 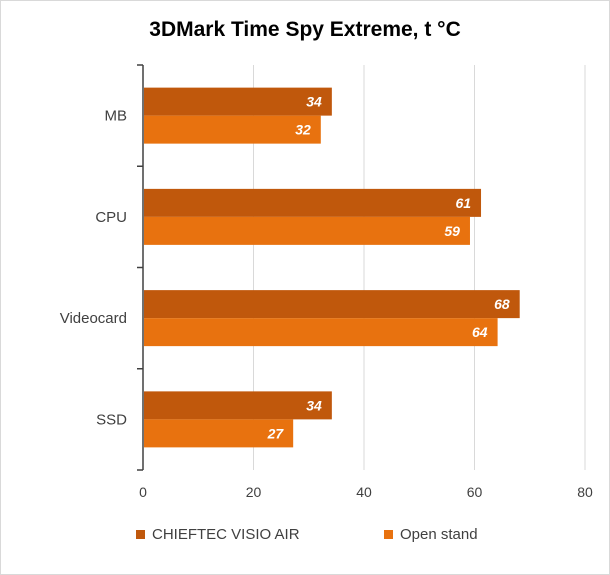 I want to click on data-label: 64, so click(x=480, y=332).